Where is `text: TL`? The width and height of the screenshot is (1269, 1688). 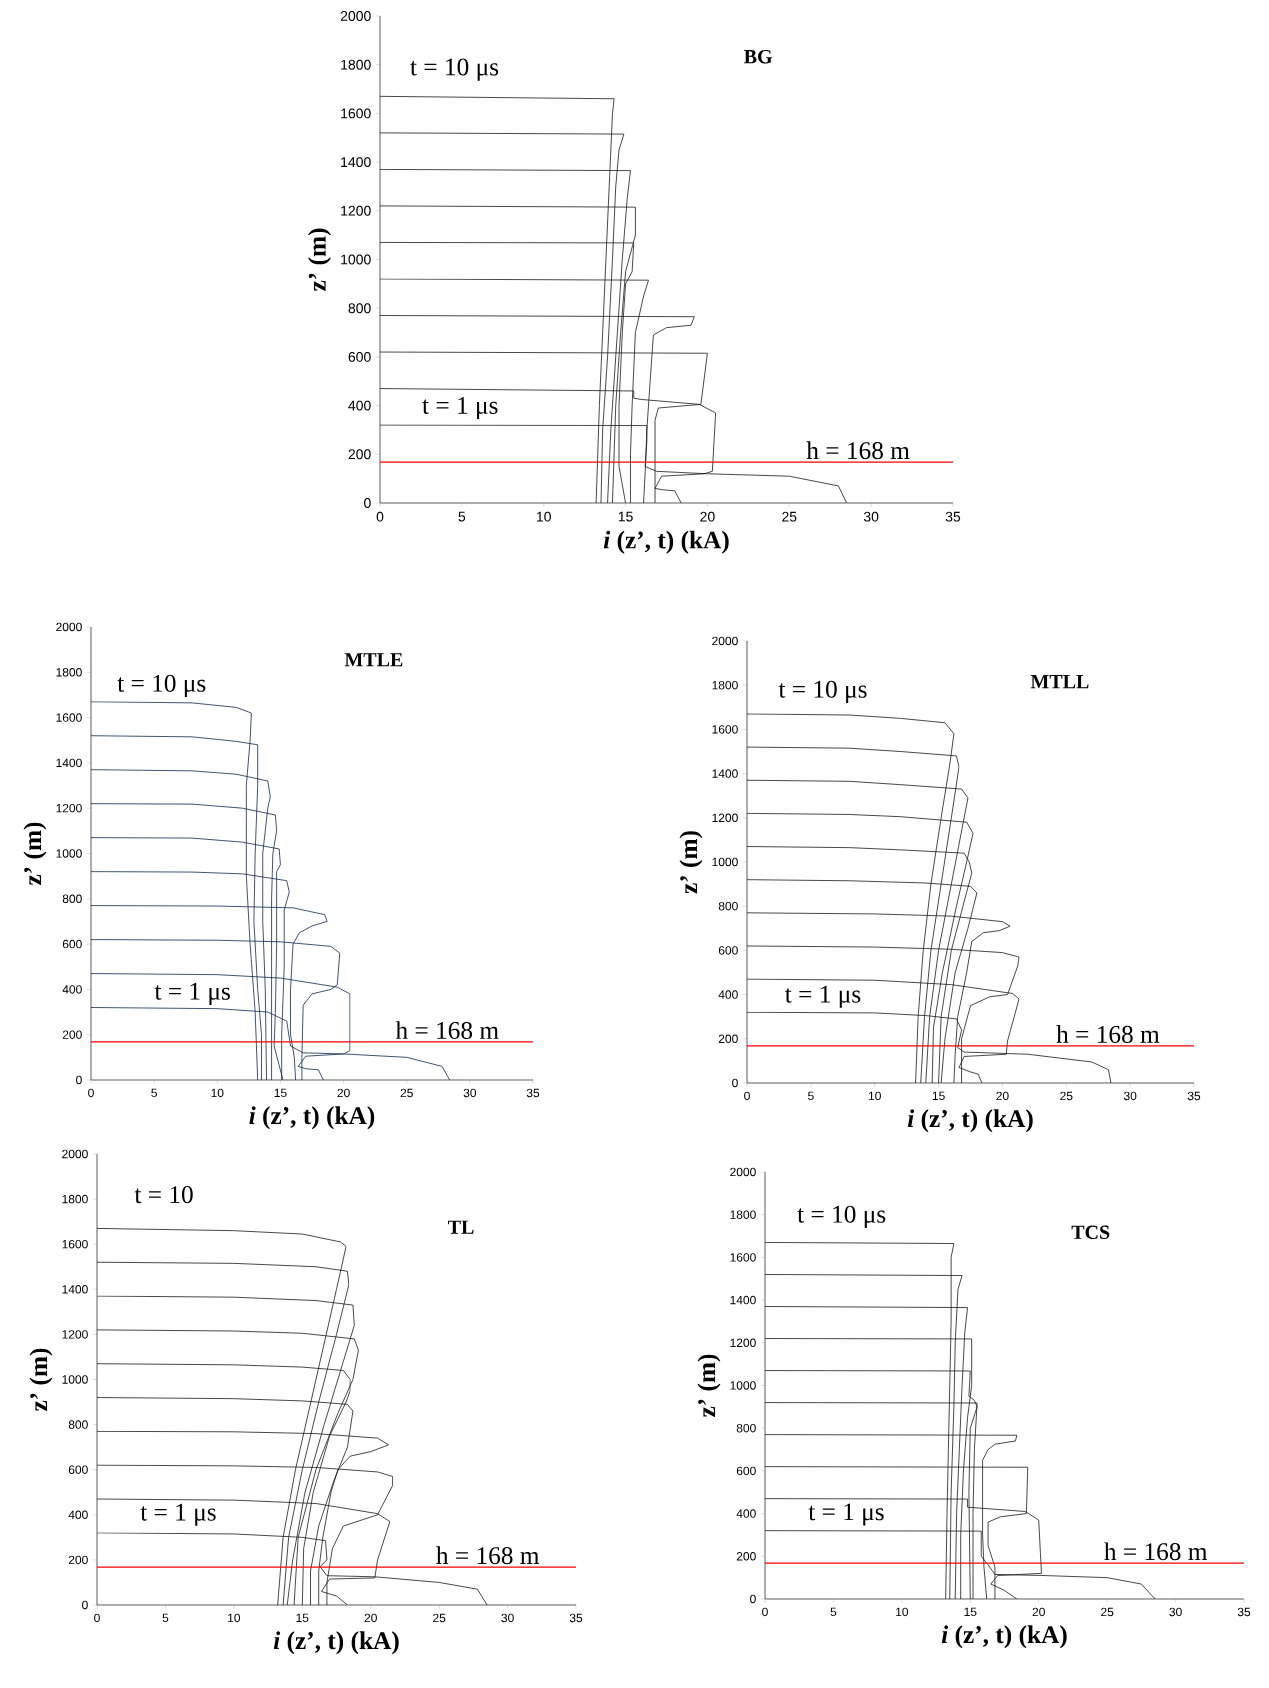 text: TL is located at coordinates (461, 1227).